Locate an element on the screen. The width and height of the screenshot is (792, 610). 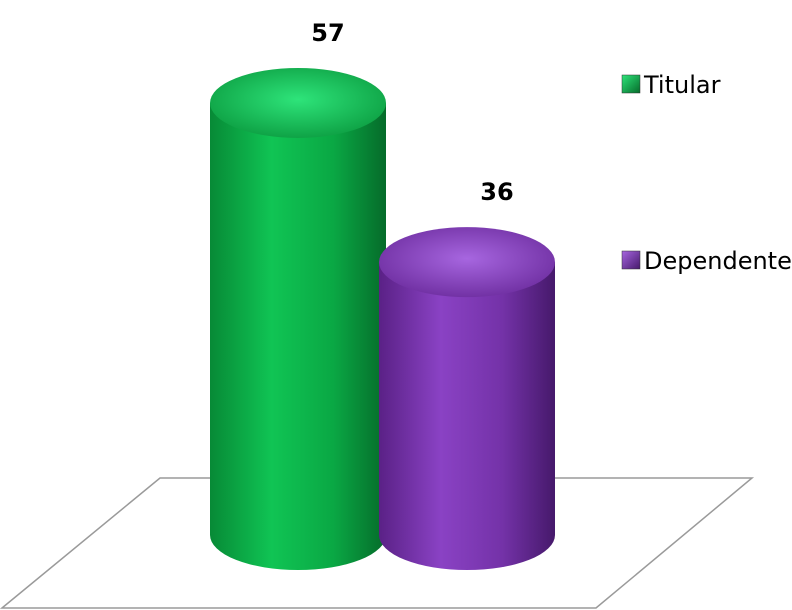
data-label-dependente: 36 is located at coordinates (496, 192).